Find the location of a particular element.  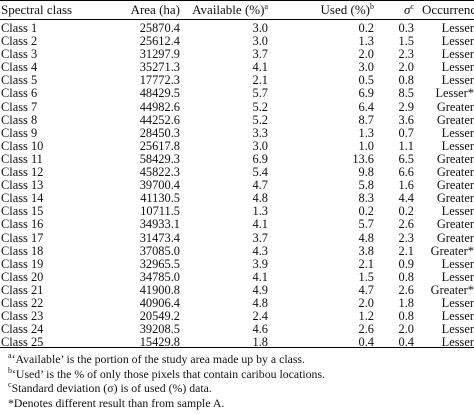

cell-spectral-class: Class 14 is located at coordinates (22, 198).